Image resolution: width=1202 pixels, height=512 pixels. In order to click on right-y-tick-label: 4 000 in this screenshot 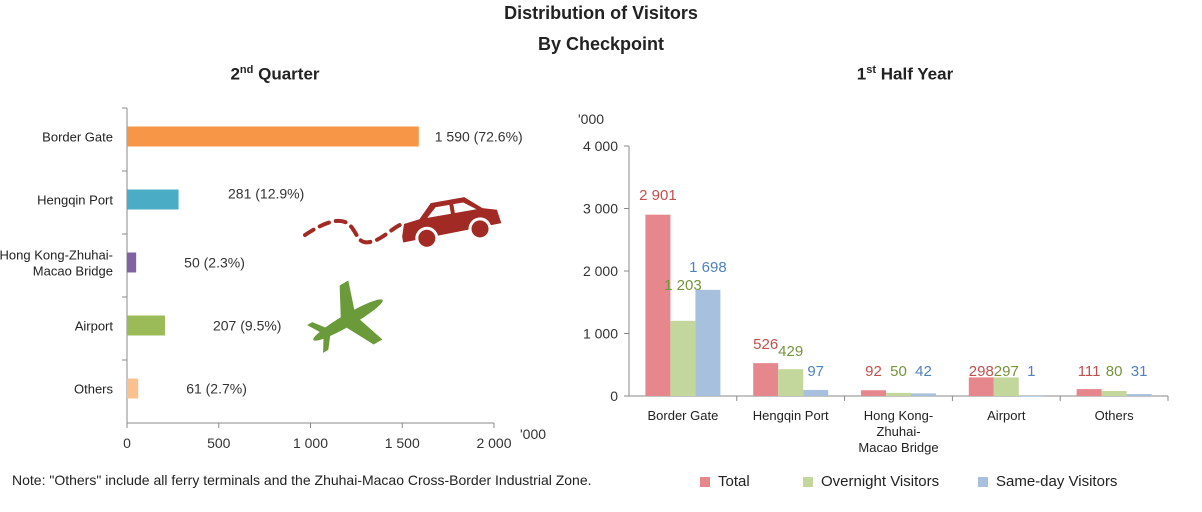, I will do `click(600, 146)`.